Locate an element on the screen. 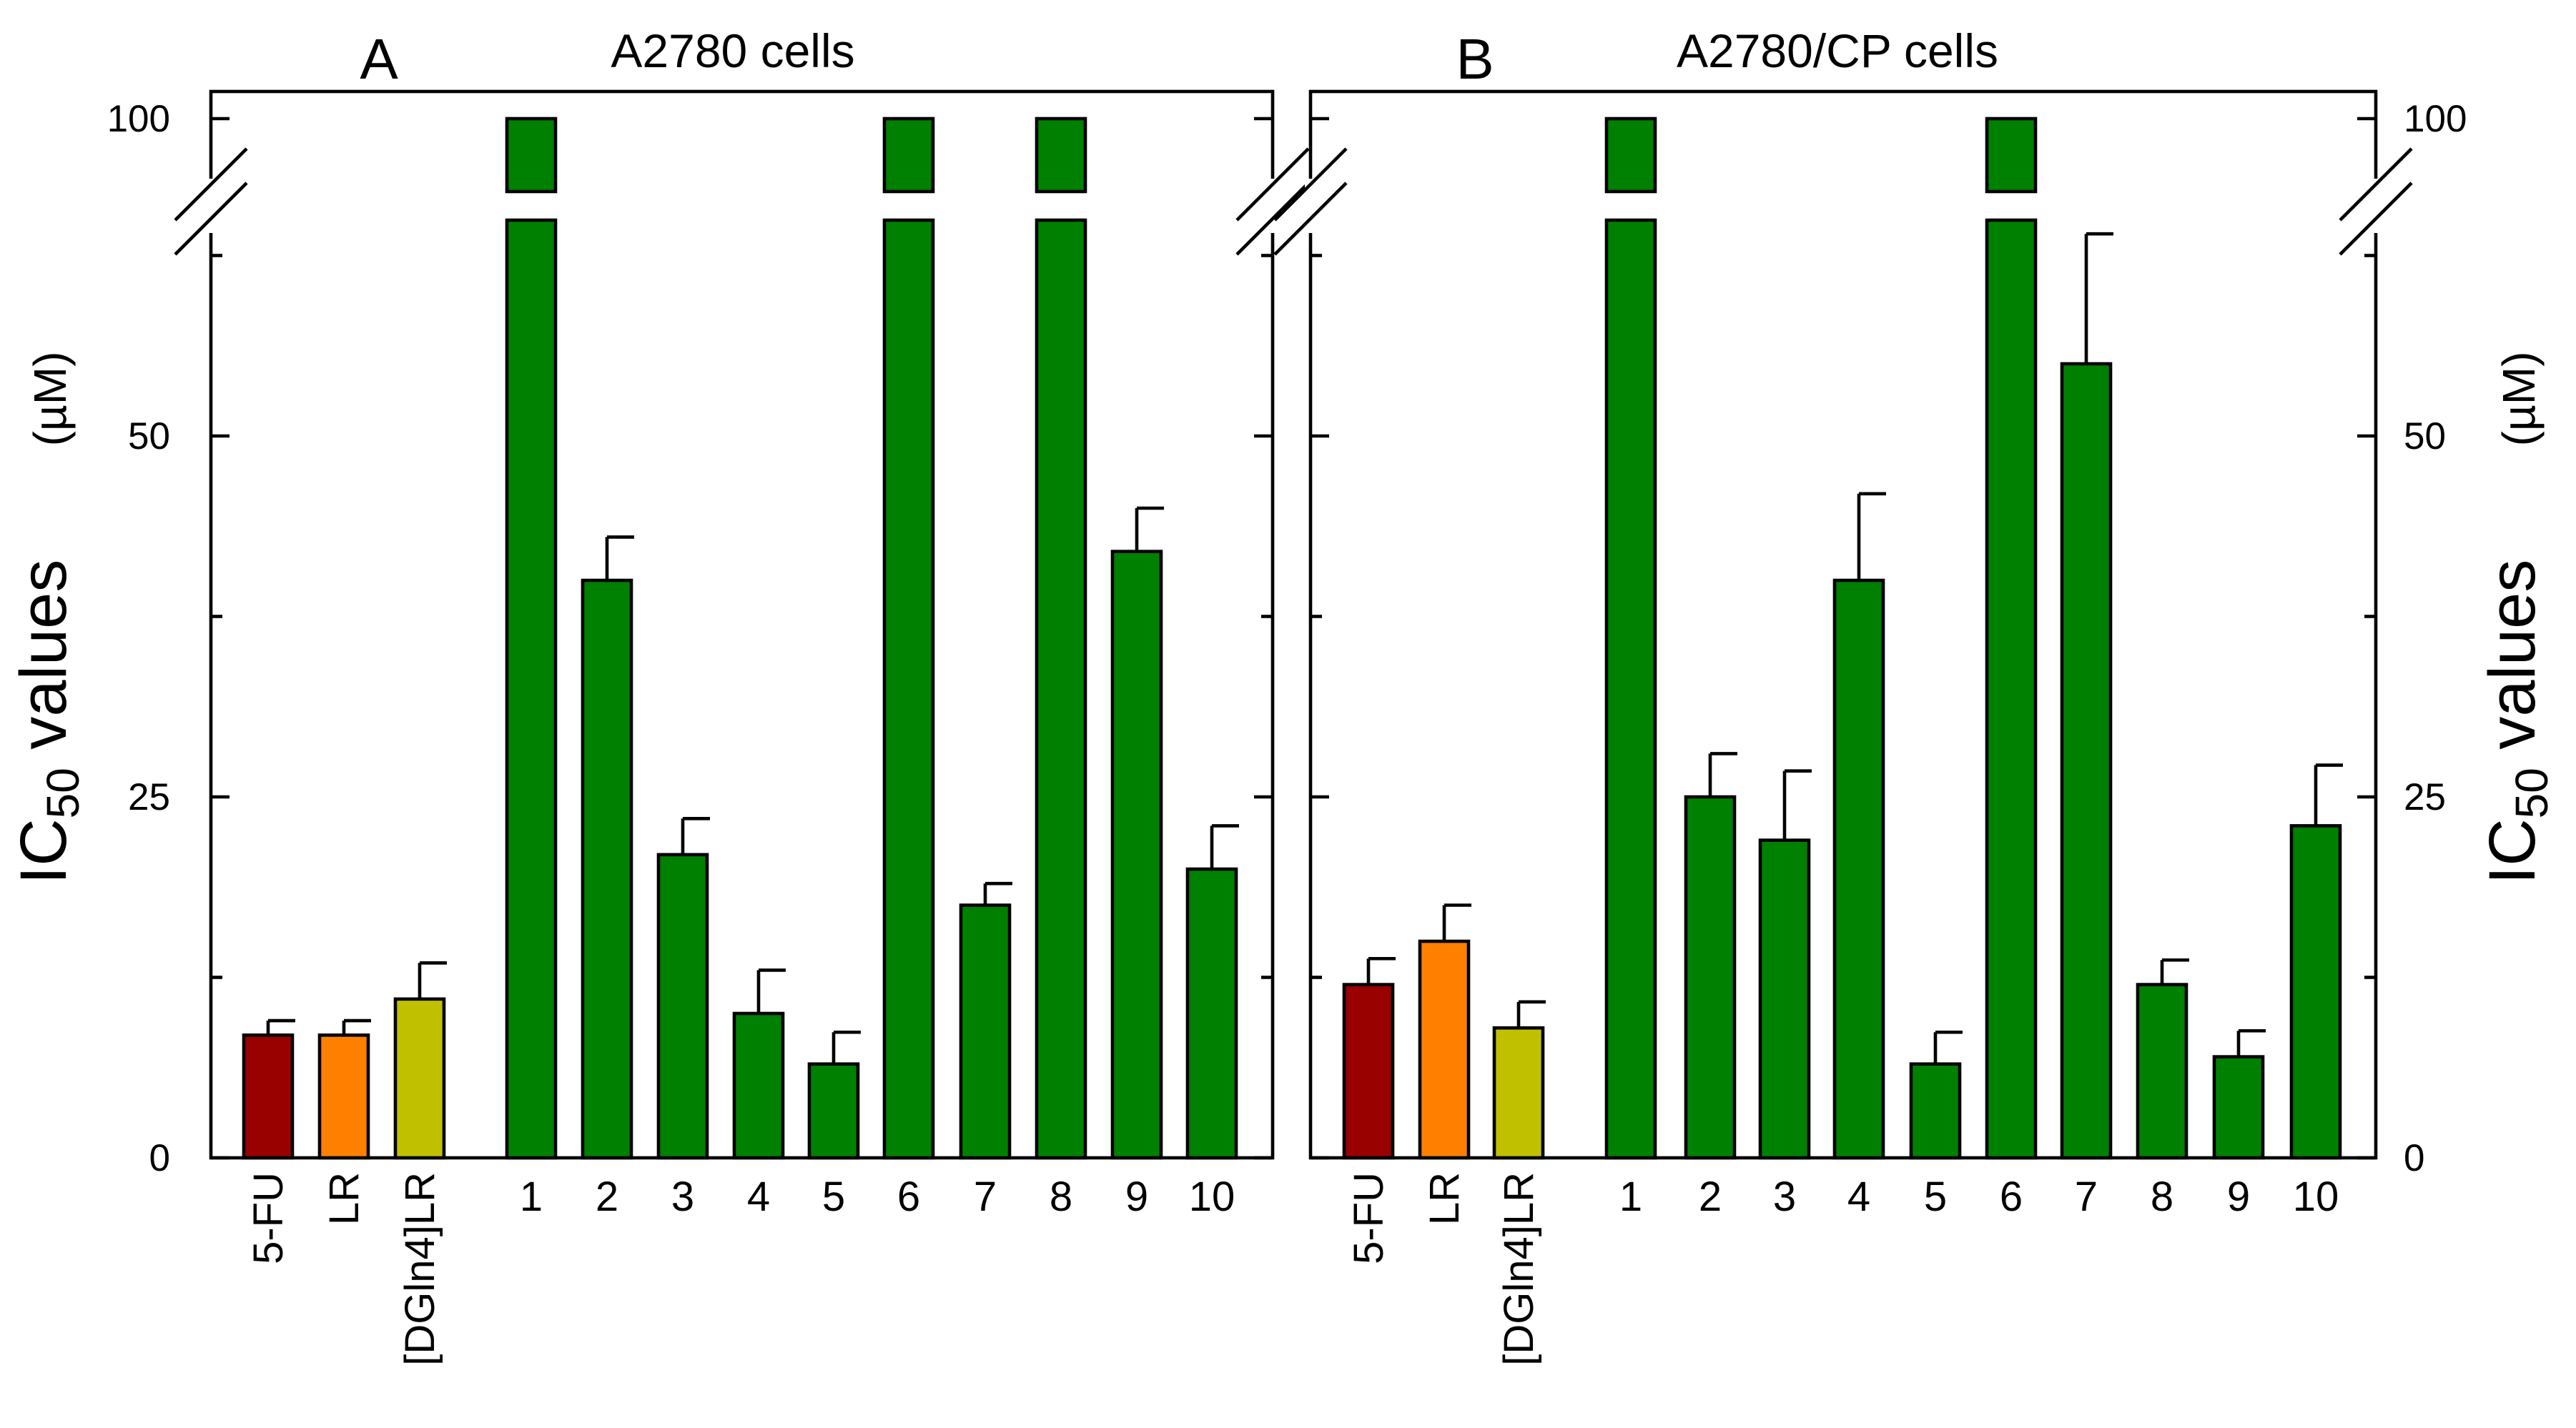 The image size is (2576, 1428). panel-letter: A is located at coordinates (379, 59).